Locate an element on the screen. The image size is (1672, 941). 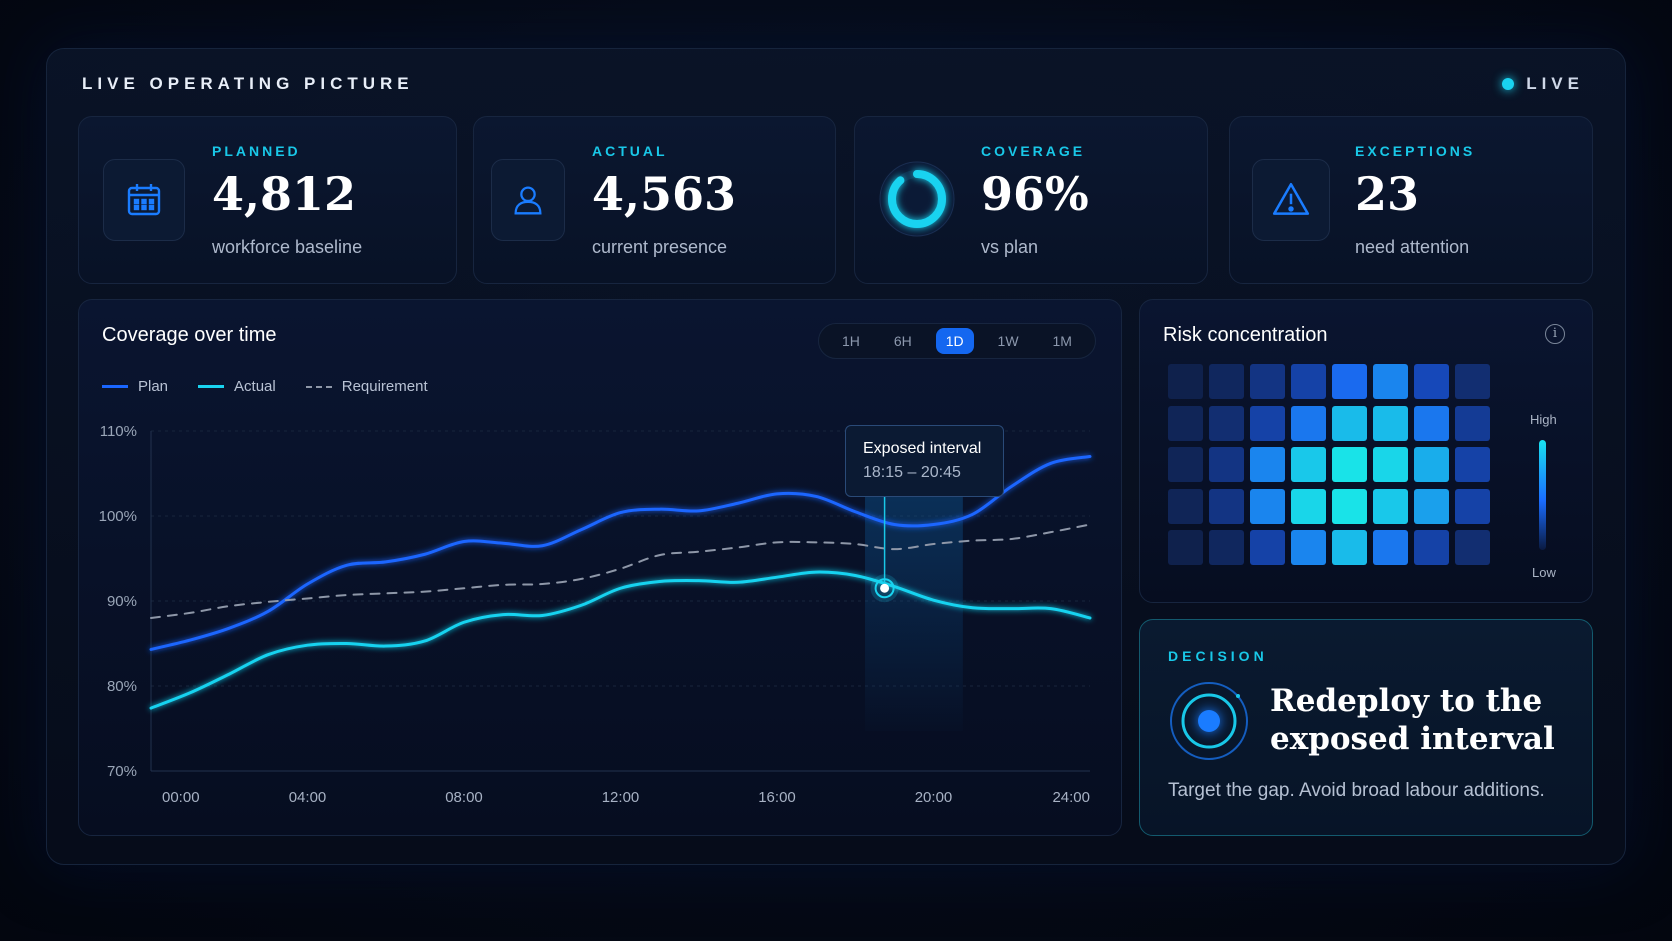
target-icon is located at coordinates (1209, 721).